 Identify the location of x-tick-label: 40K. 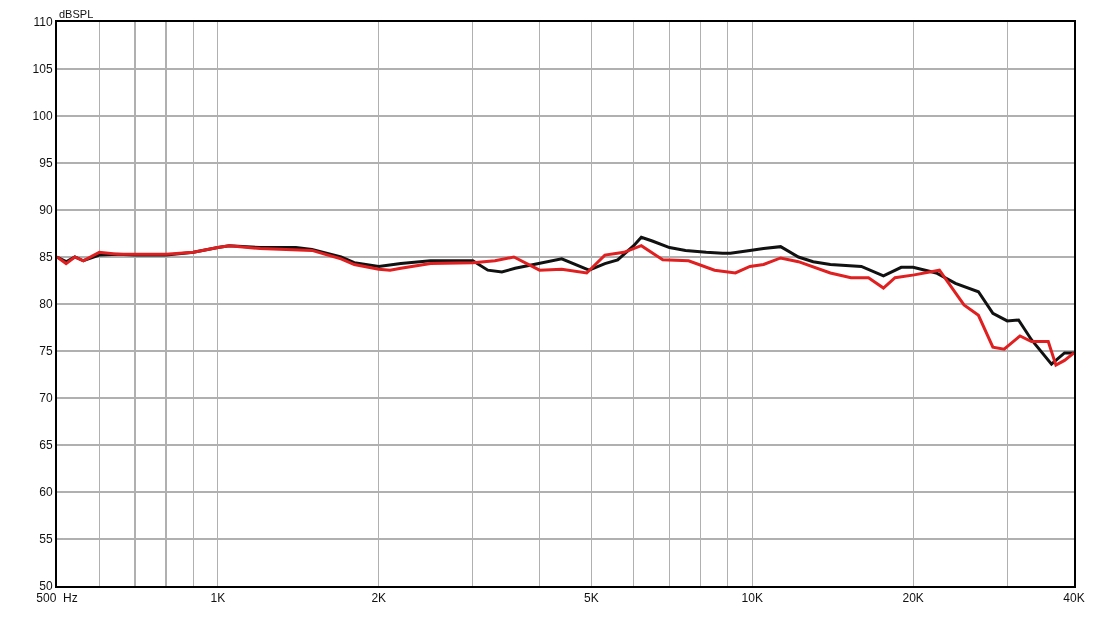
(1074, 598).